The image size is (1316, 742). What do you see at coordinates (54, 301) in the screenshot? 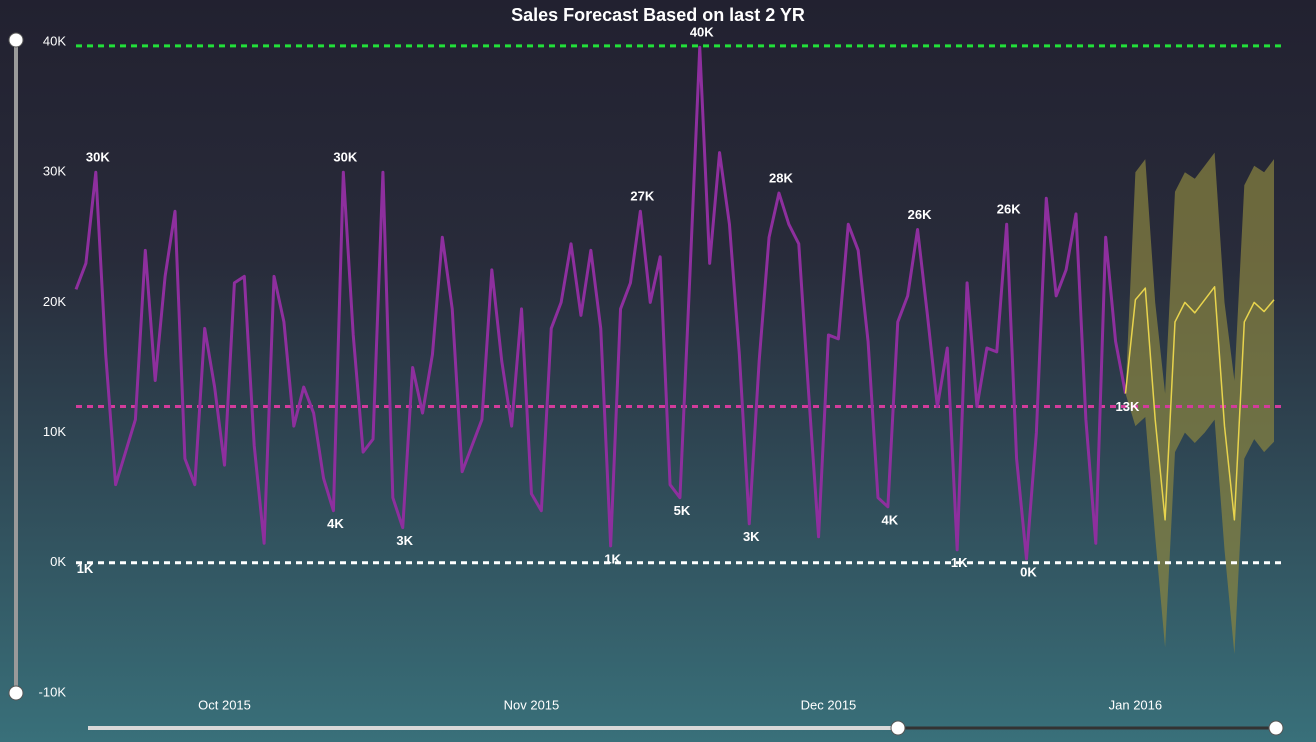
I see `y-tick-label: 20K` at bounding box center [54, 301].